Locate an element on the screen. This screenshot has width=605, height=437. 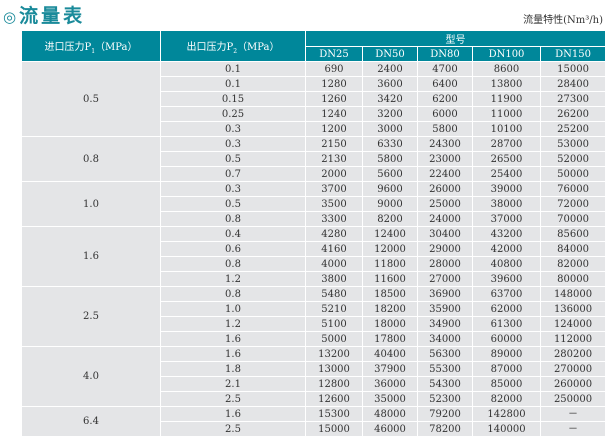
table-row: 6.4 1.6 15300 48000 79200 142800 － is located at coordinates (313, 421).